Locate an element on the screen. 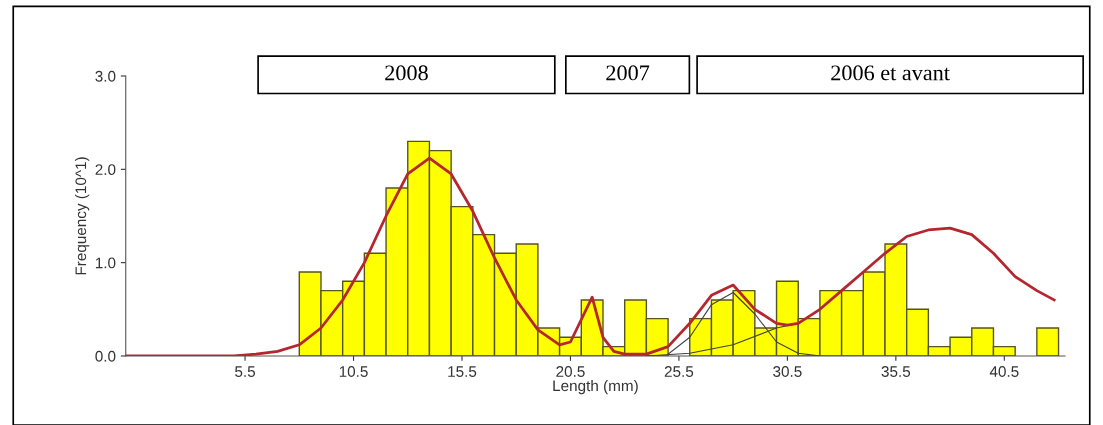  x-tick-label: 35.5 is located at coordinates (896, 371).